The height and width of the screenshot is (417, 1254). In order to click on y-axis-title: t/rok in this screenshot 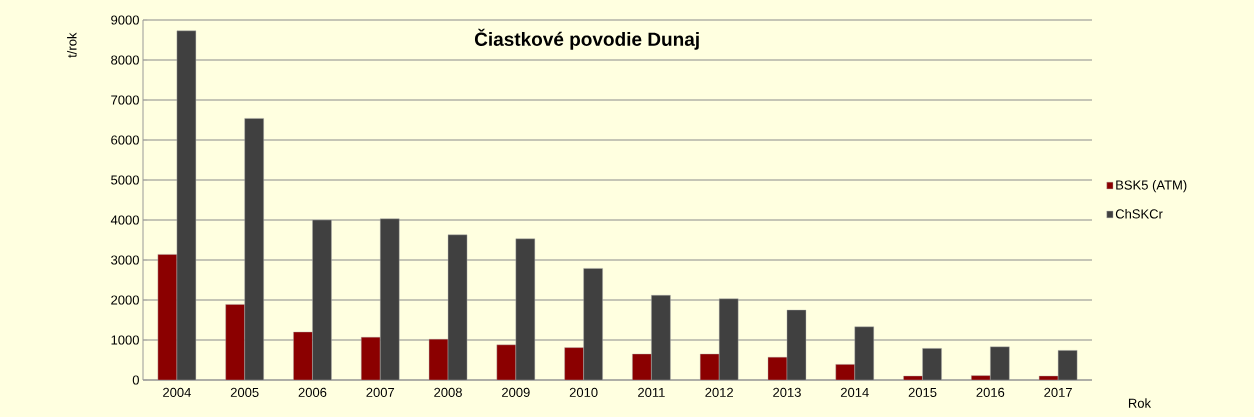, I will do `click(72, 45)`.